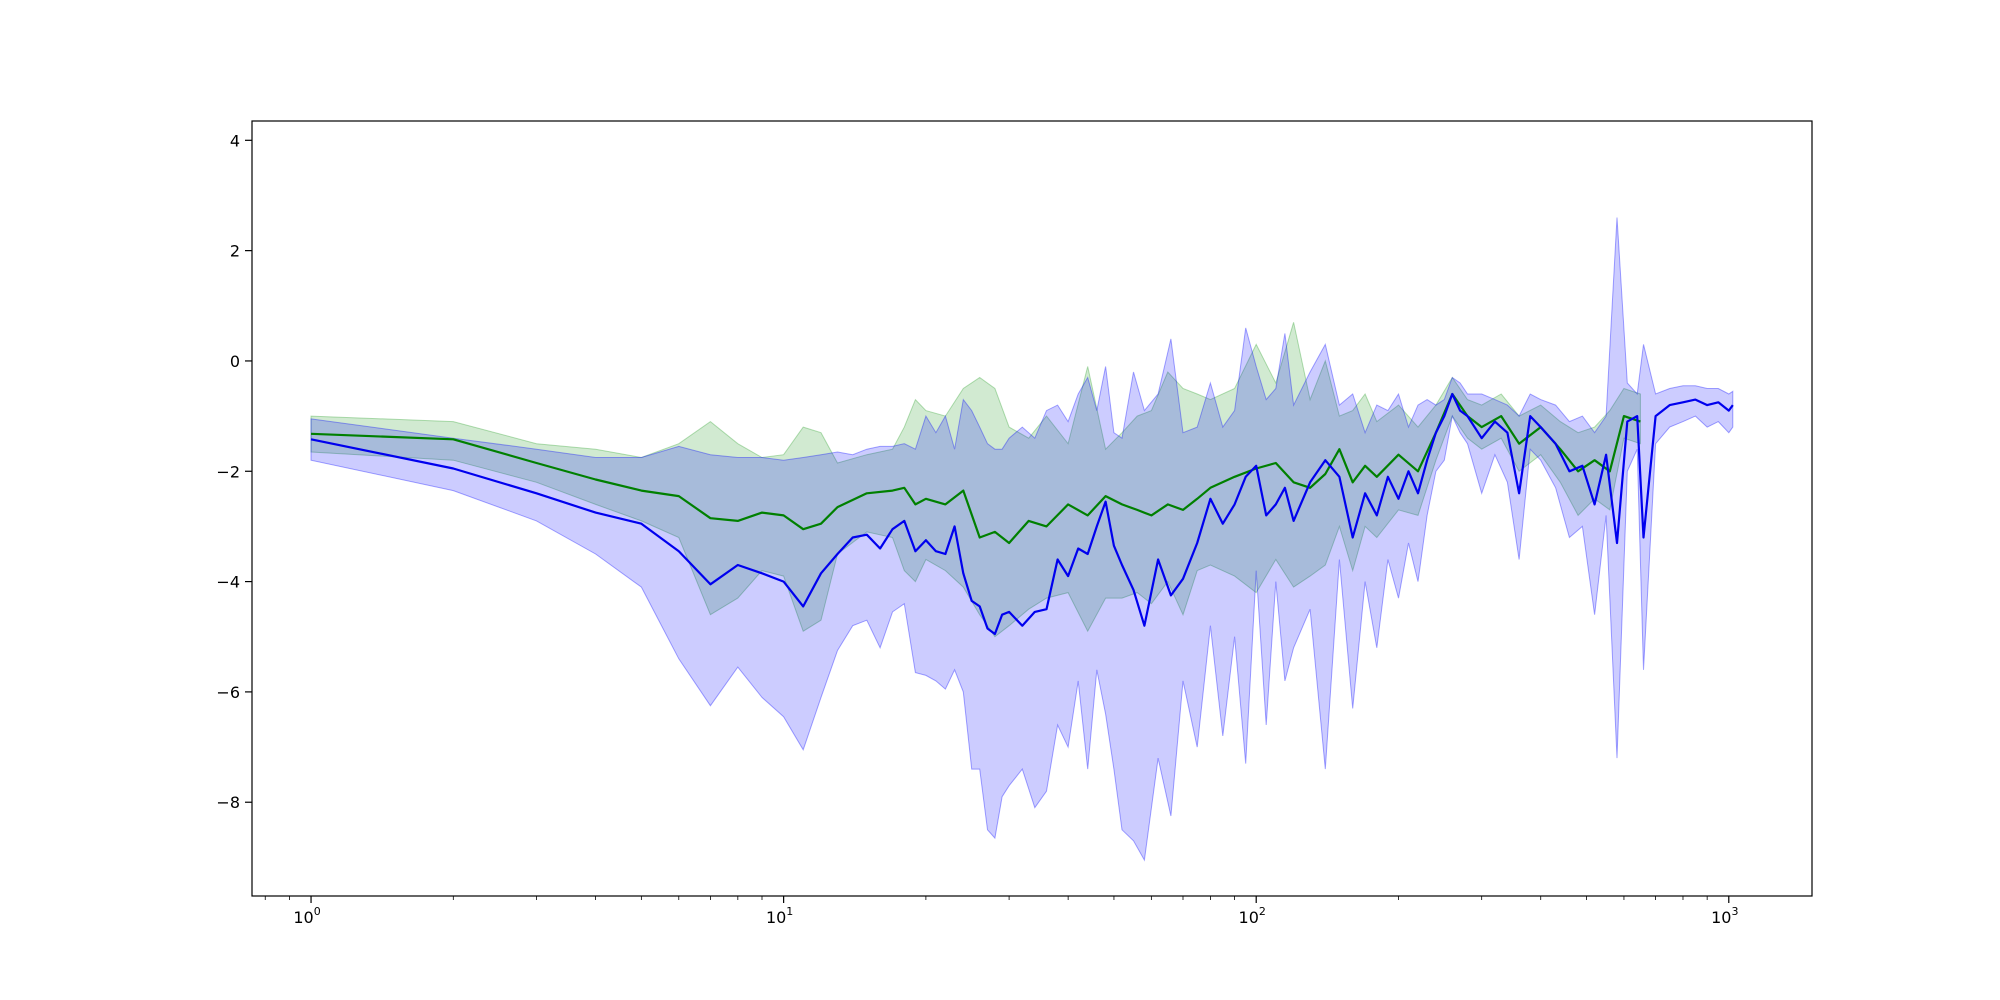 The width and height of the screenshot is (2000, 1000). What do you see at coordinates (235, 361) in the screenshot?
I see `y-tick-label: 0` at bounding box center [235, 361].